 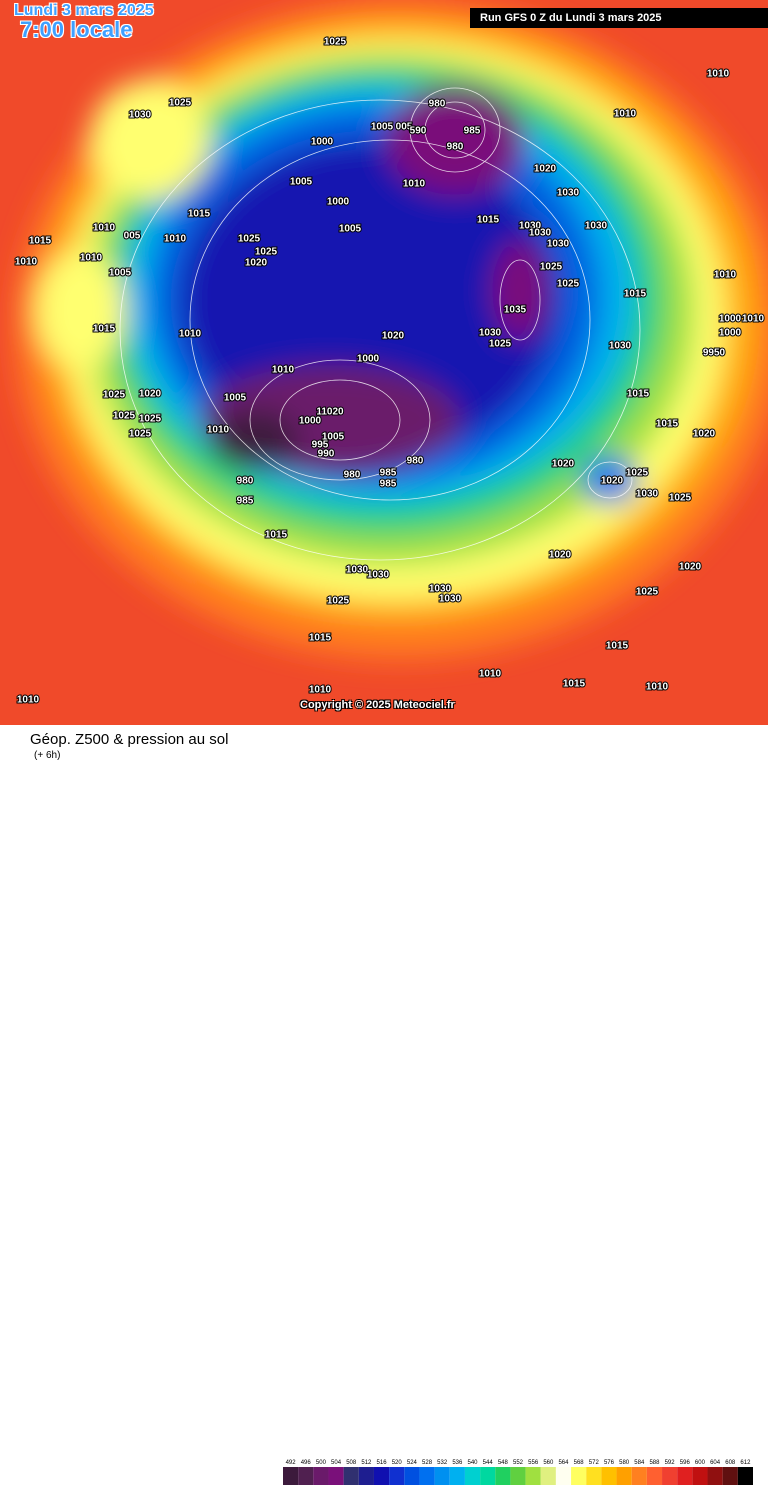 I want to click on scale-label: 520, so click(x=397, y=1463).